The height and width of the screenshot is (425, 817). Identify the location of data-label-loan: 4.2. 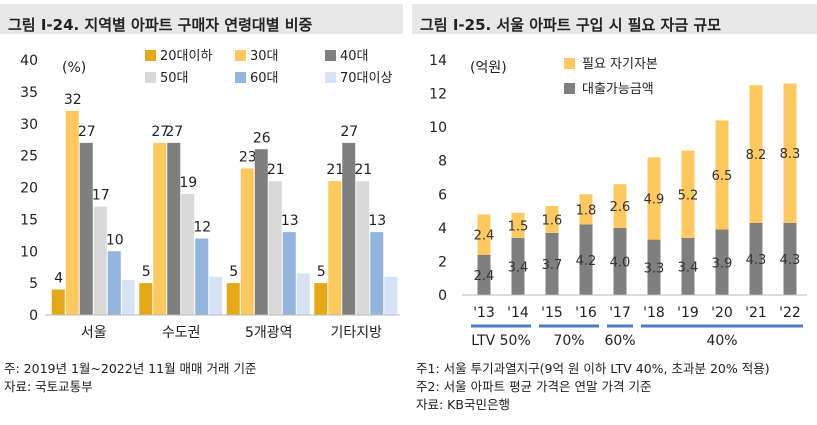
(586, 261).